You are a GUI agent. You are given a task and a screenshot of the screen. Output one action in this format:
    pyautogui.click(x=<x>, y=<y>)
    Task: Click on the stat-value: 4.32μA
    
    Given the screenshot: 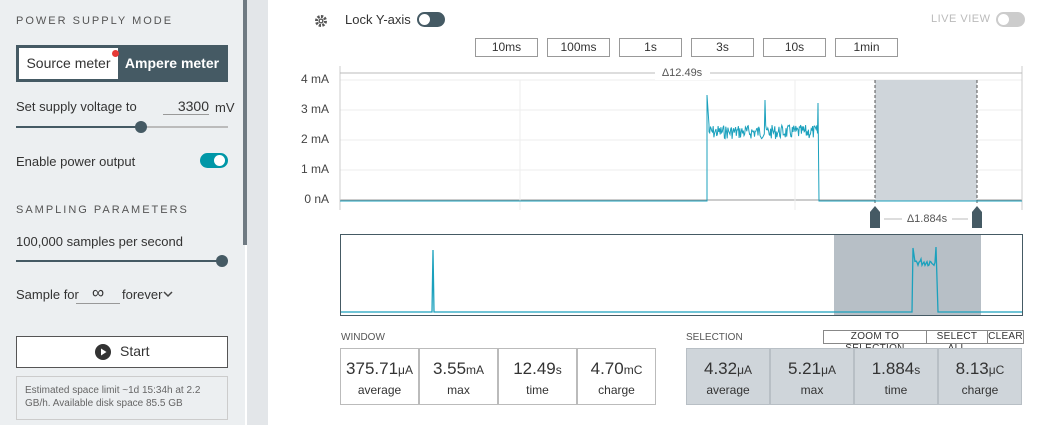 What is the action you would take?
    pyautogui.click(x=728, y=369)
    